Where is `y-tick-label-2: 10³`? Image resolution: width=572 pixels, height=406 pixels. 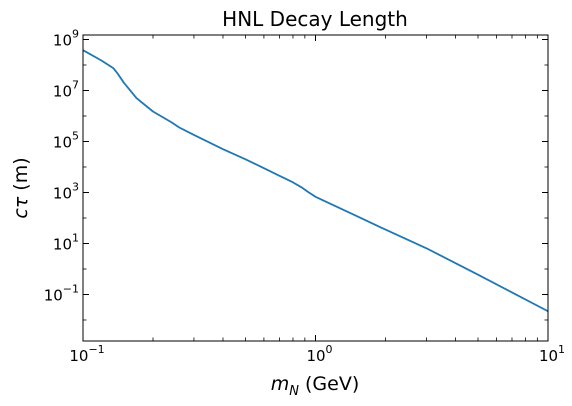 y-tick-label-2: 10³ is located at coordinates (66, 191).